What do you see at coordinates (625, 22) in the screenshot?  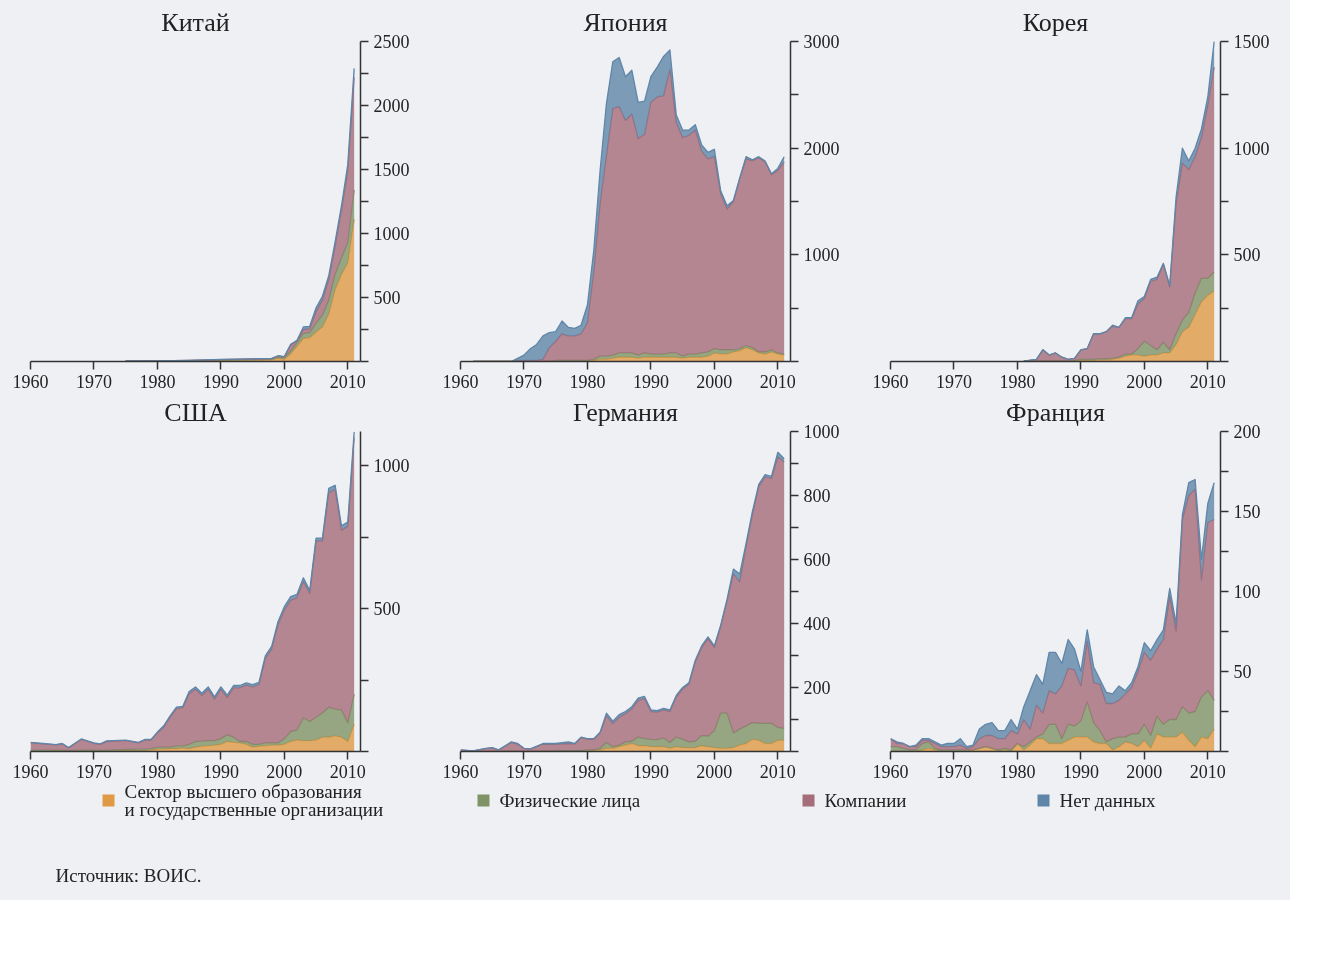 I see `chart-title: Япония` at bounding box center [625, 22].